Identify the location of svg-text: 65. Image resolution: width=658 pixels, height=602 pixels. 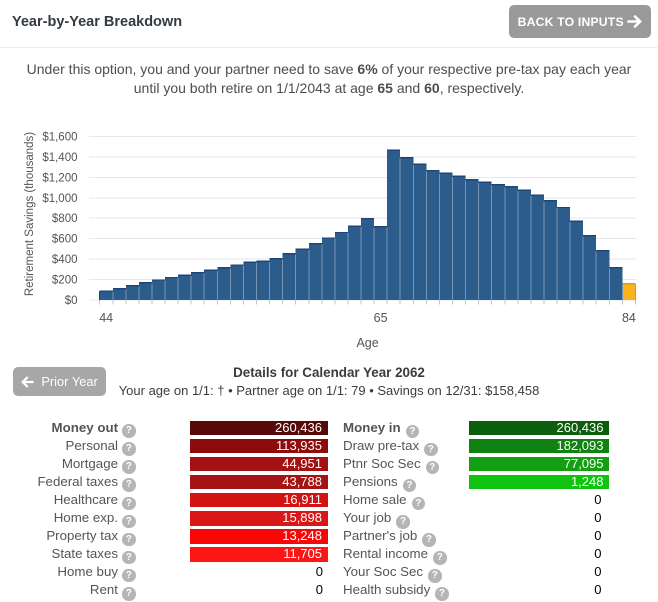
(381, 318).